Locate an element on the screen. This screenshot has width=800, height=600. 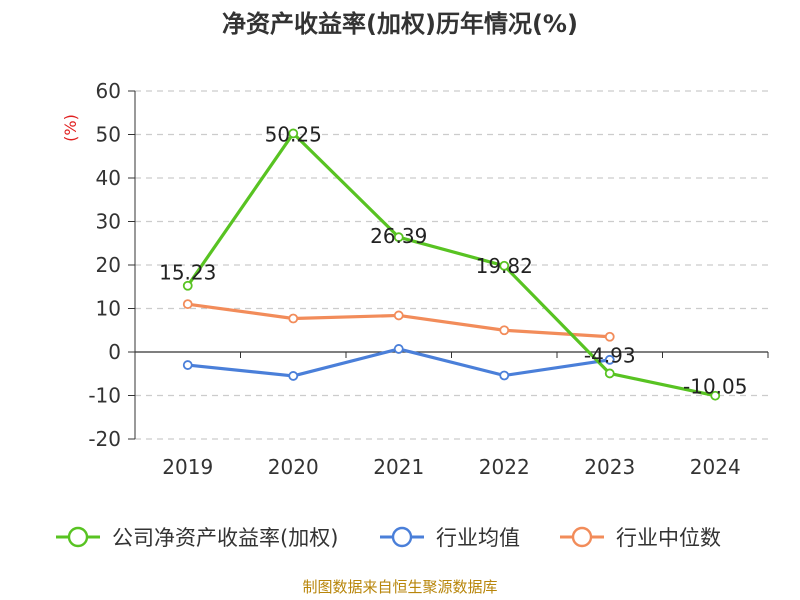
y-tick-label: 60 is located at coordinates (108, 91).